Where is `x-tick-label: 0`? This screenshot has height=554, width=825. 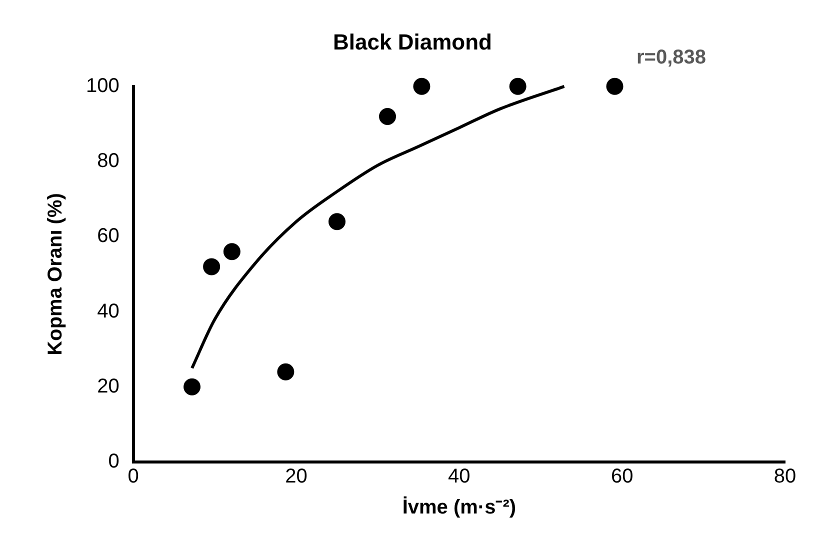
x-tick-label: 0 is located at coordinates (133, 477).